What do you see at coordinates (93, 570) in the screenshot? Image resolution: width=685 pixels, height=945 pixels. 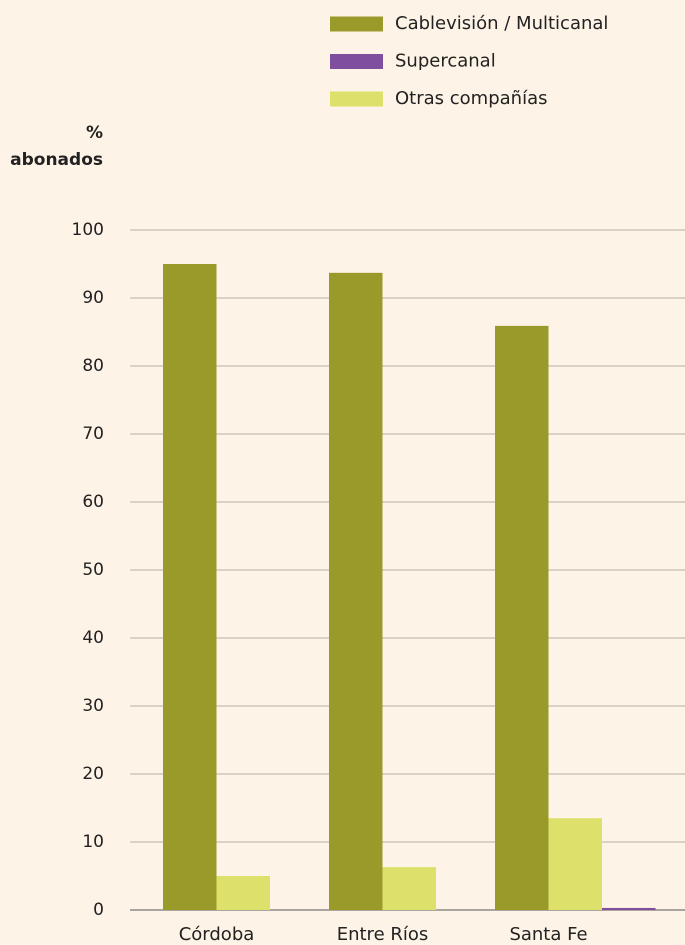 I see `y-tick-label: 50` at bounding box center [93, 570].